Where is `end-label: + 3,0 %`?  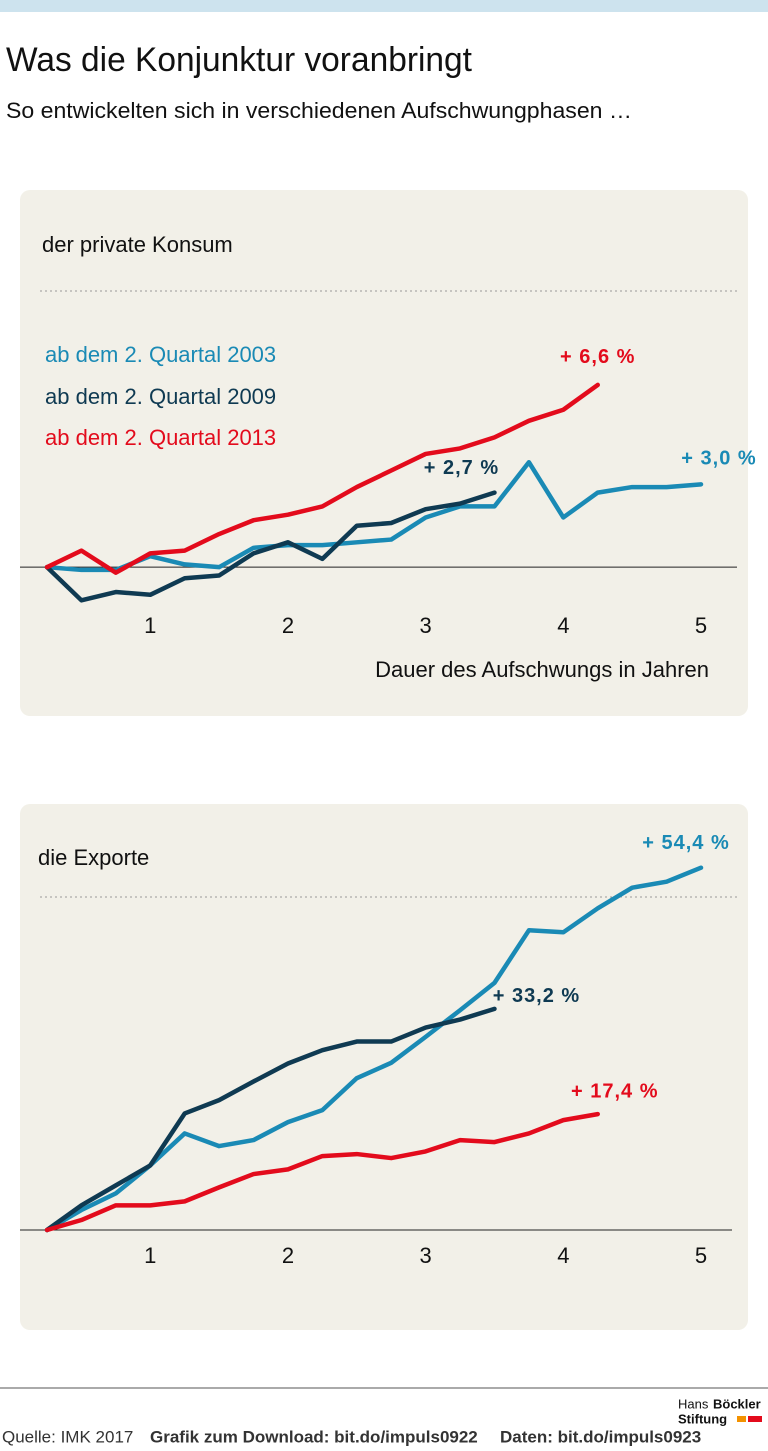 end-label: + 3,0 % is located at coordinates (718, 459).